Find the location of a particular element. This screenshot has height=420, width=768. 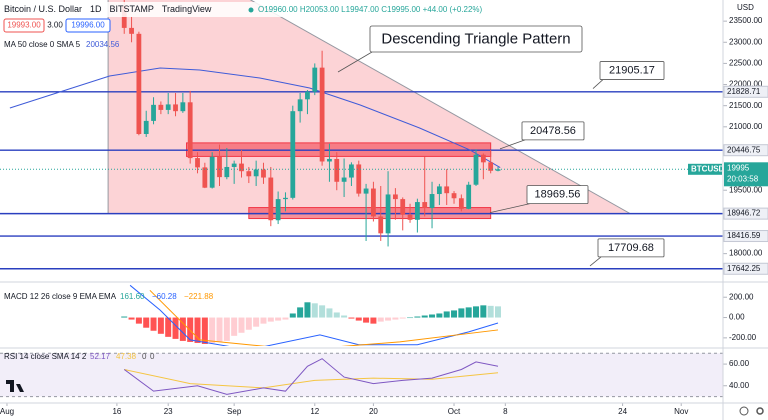

macd-pane is located at coordinates (311, 315).